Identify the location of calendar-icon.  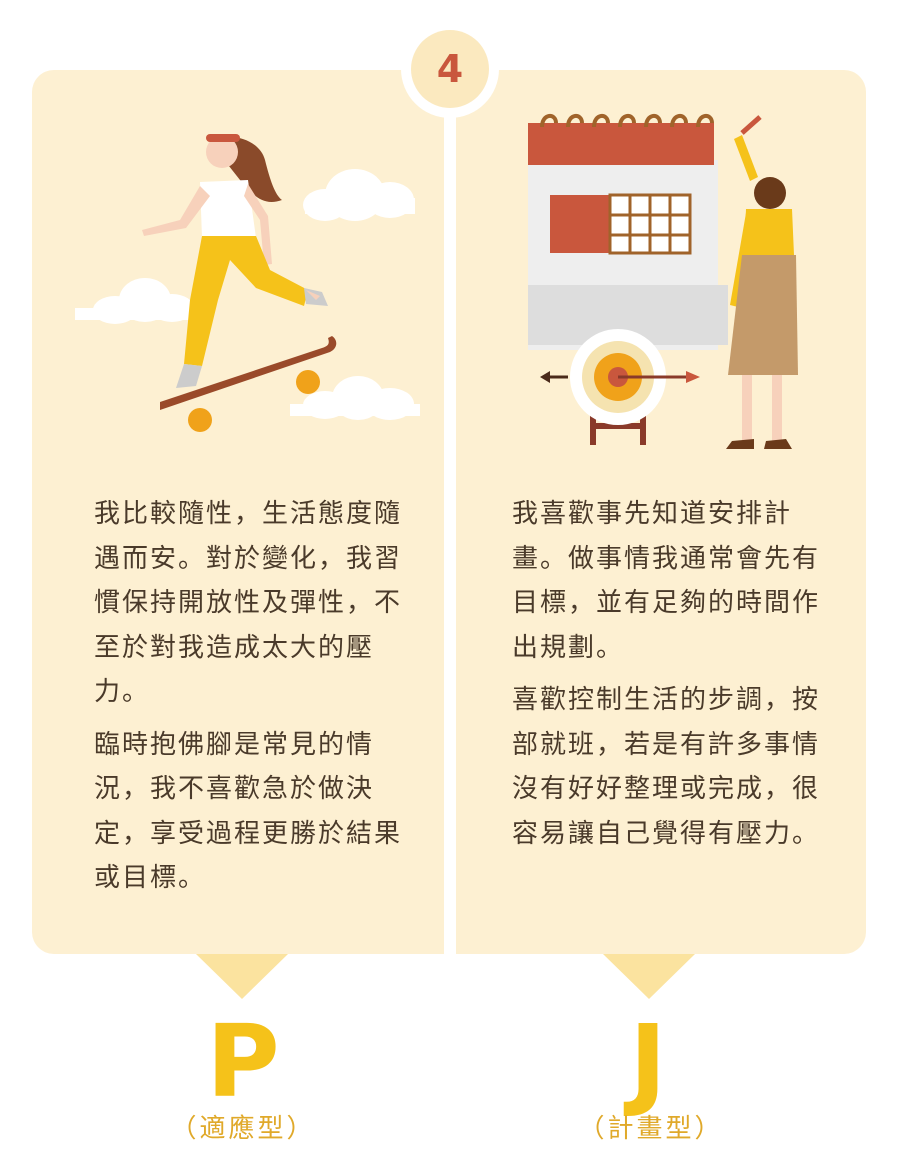
(628, 232).